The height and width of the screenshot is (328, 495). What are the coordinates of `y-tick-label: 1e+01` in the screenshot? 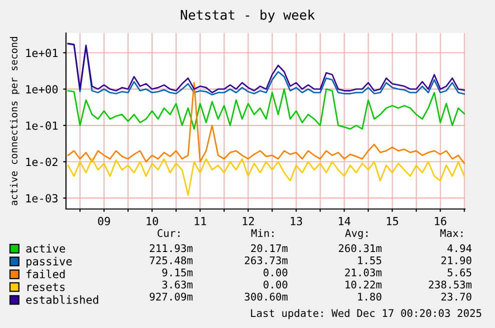 It's located at (42, 53).